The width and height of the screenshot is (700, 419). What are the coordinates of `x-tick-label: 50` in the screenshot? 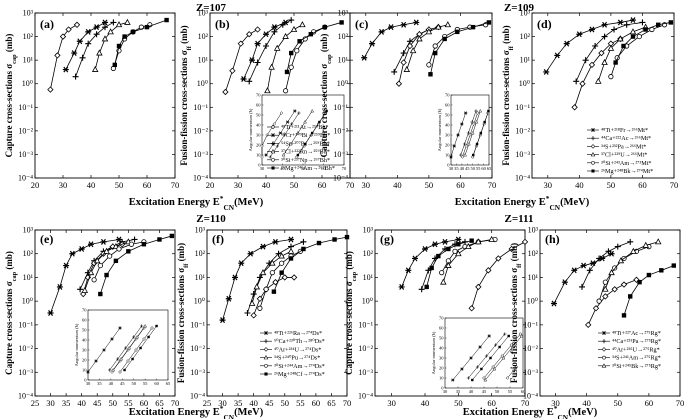 It's located at (618, 403).